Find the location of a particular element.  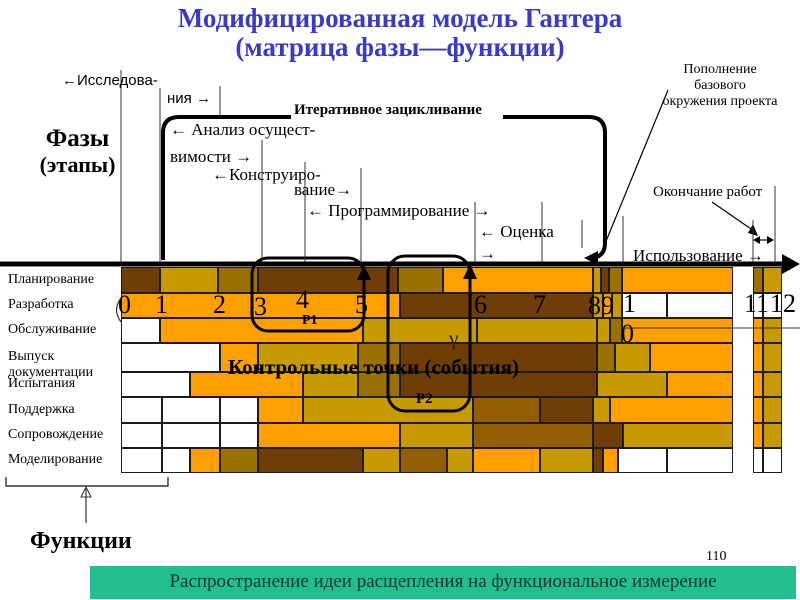

slide-title-line1: Модифицированная модель Гантера is located at coordinates (400, 18).